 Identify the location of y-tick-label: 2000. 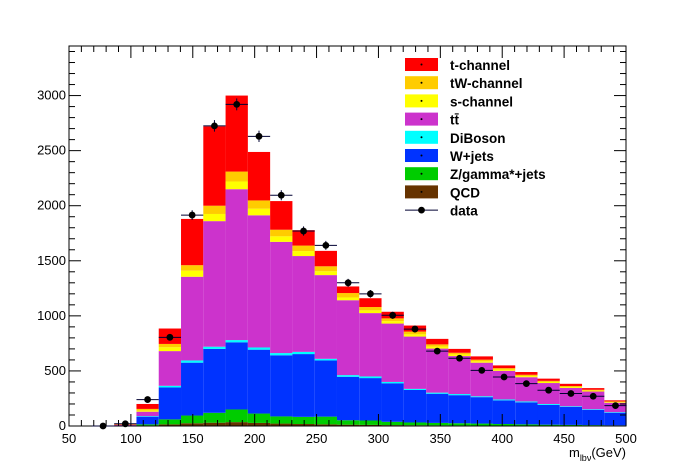
(51, 205).